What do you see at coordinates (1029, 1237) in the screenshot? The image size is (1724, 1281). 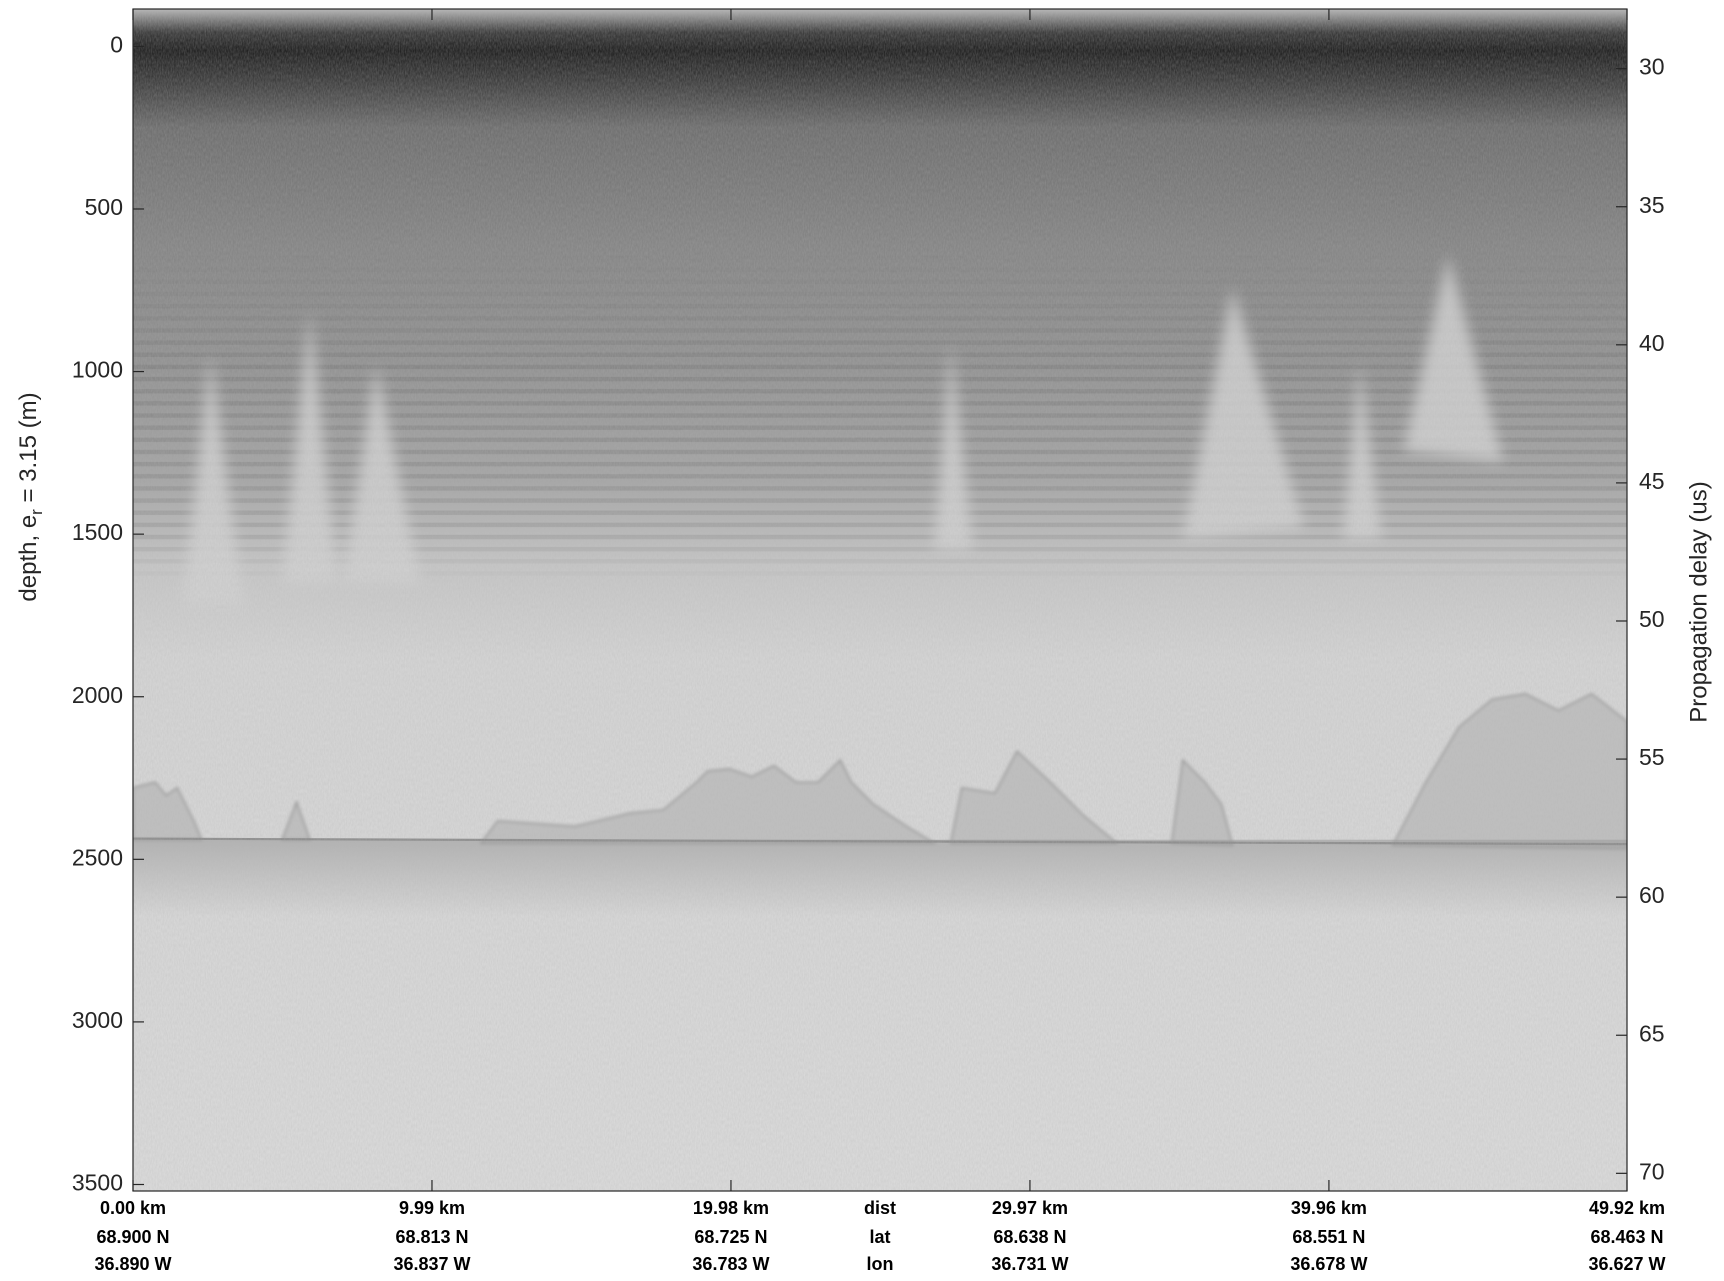 I see `lat-tick-label: 68.638 N` at bounding box center [1029, 1237].